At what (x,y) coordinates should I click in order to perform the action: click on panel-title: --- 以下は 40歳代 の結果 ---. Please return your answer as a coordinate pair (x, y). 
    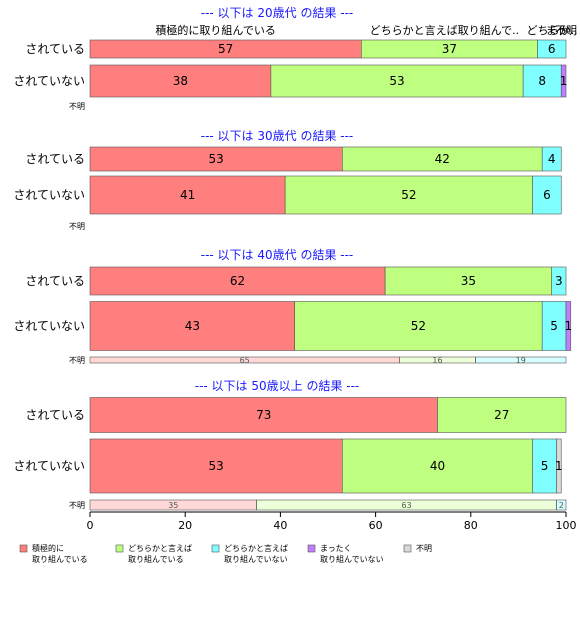
    Looking at the image, I should click on (277, 255).